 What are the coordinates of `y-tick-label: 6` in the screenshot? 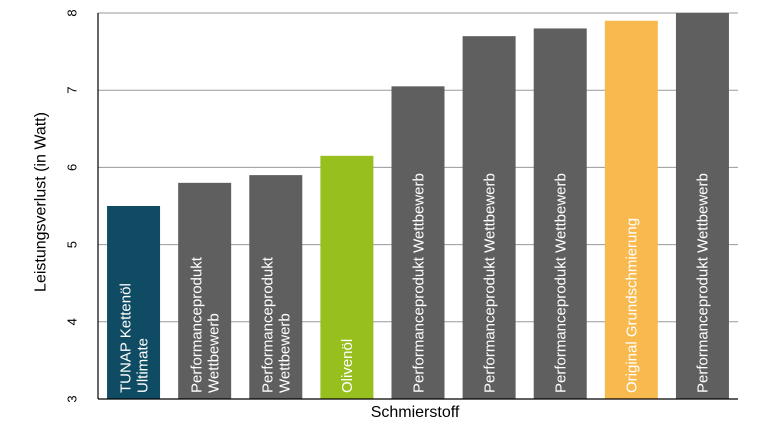 It's located at (72, 167).